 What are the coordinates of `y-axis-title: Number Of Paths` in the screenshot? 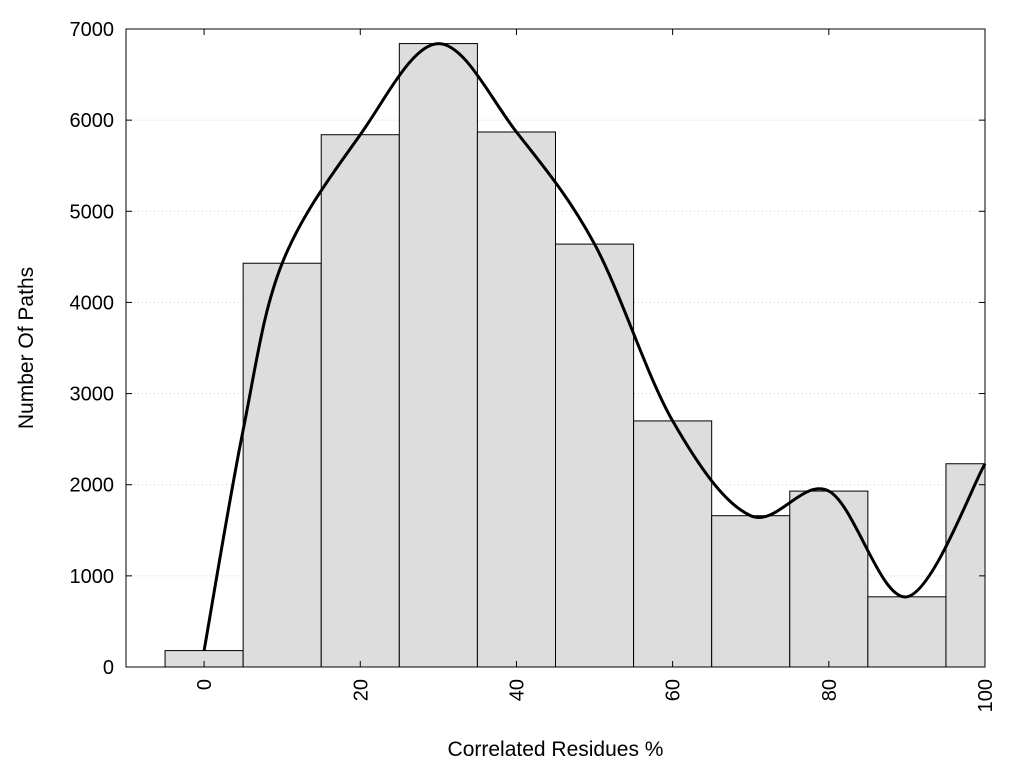 It's located at (26, 348).